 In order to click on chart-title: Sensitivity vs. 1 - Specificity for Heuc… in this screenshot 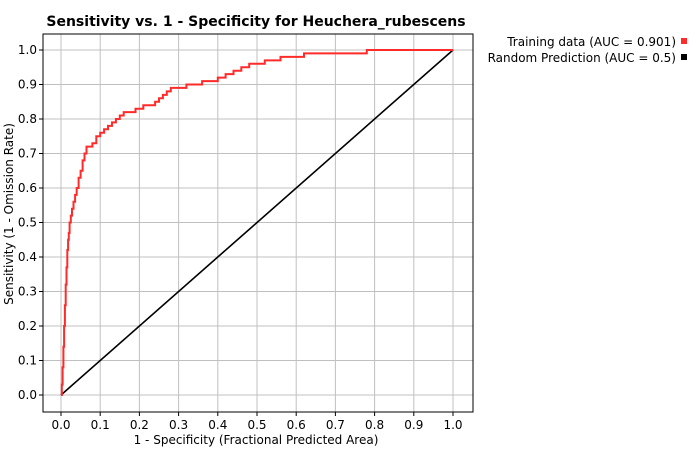, I will do `click(255, 22)`.